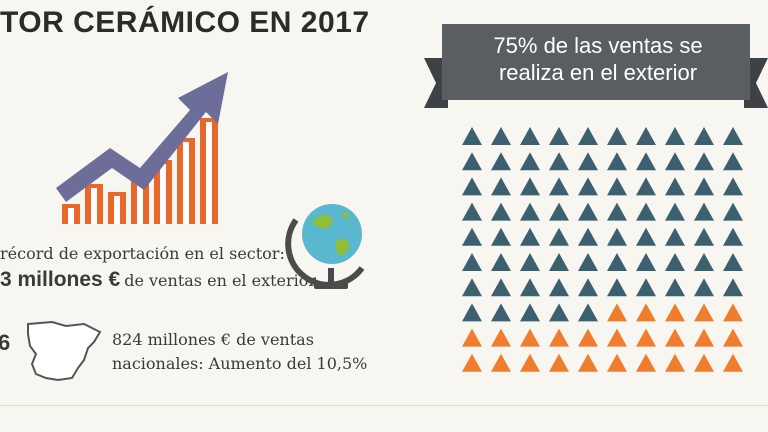  I want to click on national-digit: 6, so click(5, 342).